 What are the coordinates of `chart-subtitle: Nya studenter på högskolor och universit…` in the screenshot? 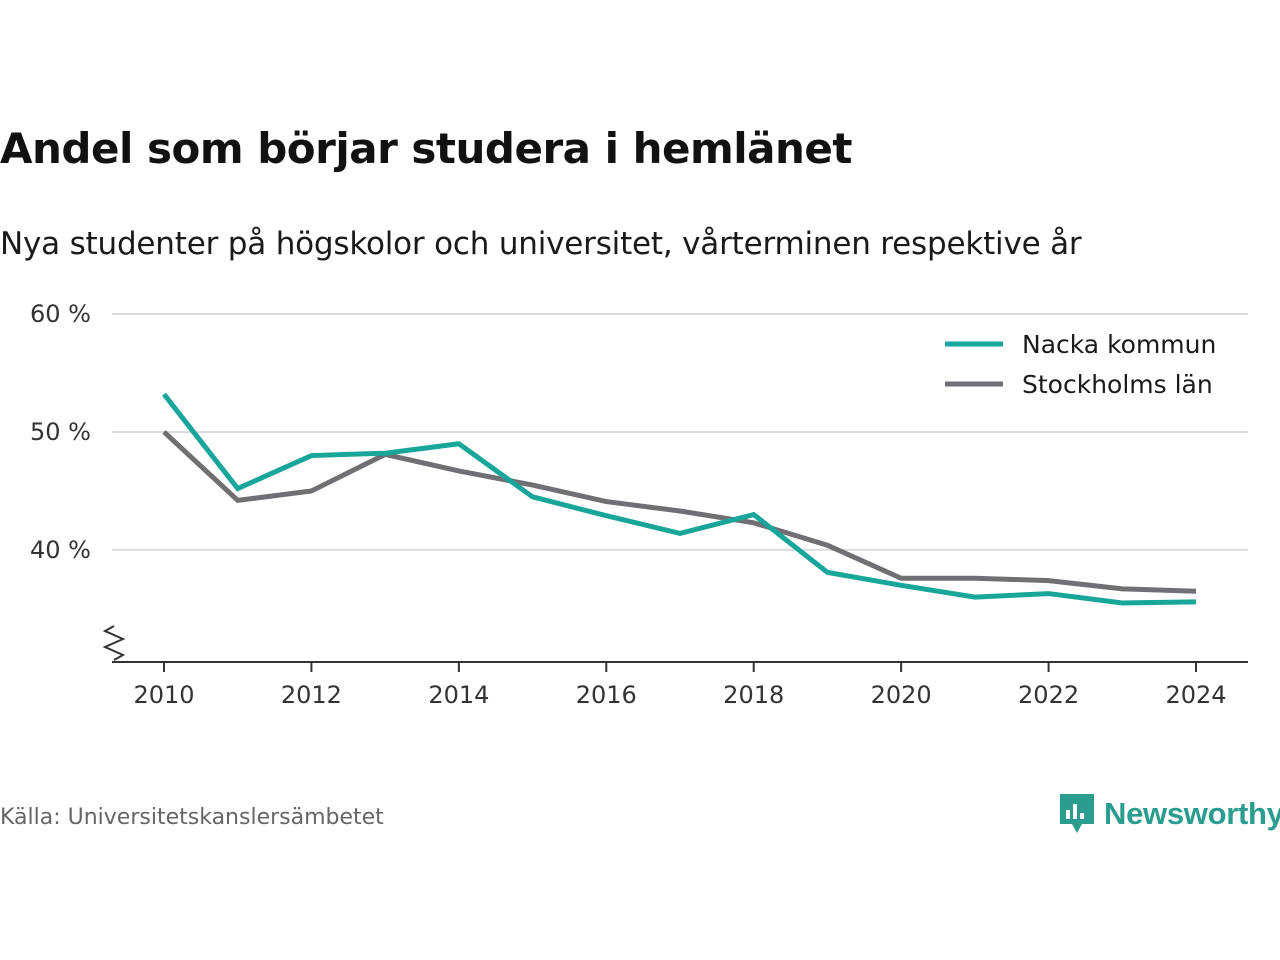 It's located at (541, 244).